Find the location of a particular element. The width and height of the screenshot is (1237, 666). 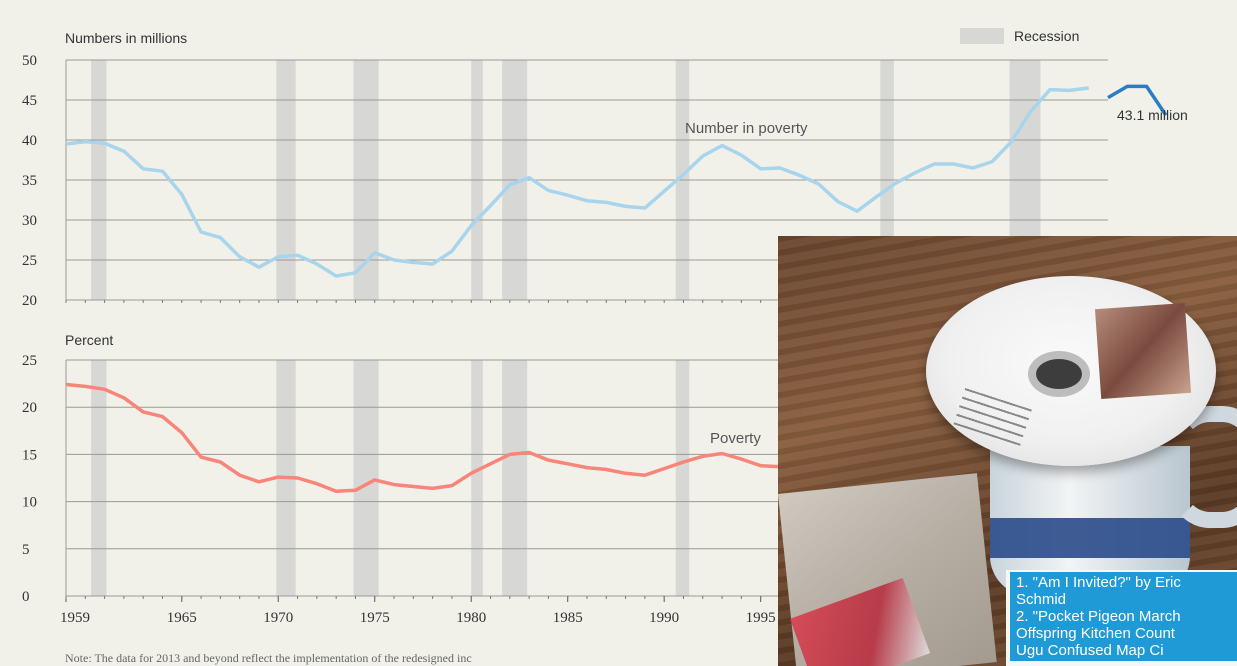

y-tick-label-top: 20 is located at coordinates (29, 301).